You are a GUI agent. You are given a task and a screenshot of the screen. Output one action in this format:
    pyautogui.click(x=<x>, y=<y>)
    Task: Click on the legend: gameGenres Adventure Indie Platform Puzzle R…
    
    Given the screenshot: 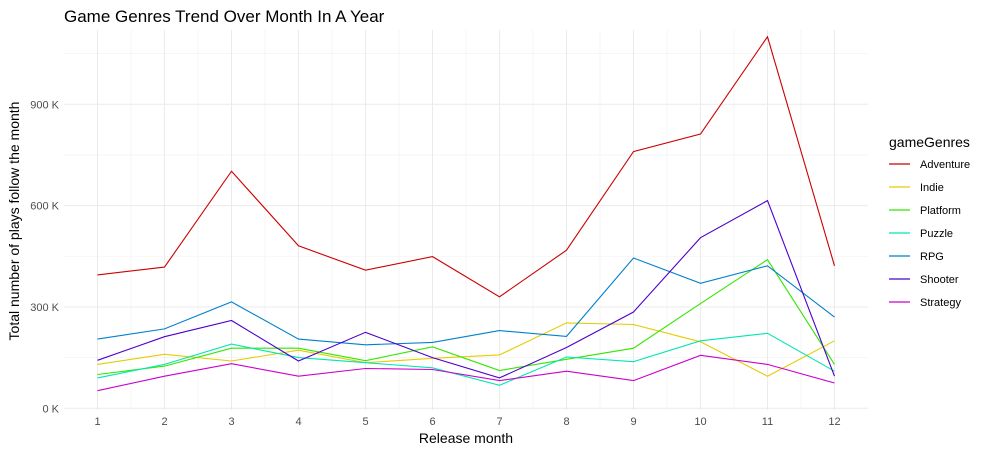 What is the action you would take?
    pyautogui.click(x=929, y=221)
    